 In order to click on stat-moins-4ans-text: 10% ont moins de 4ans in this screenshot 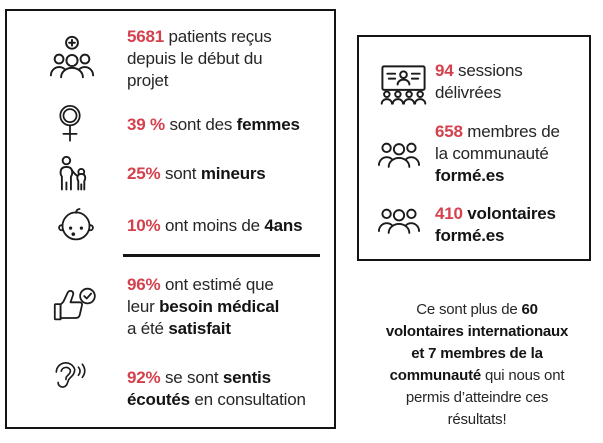, I will do `click(215, 225)`.